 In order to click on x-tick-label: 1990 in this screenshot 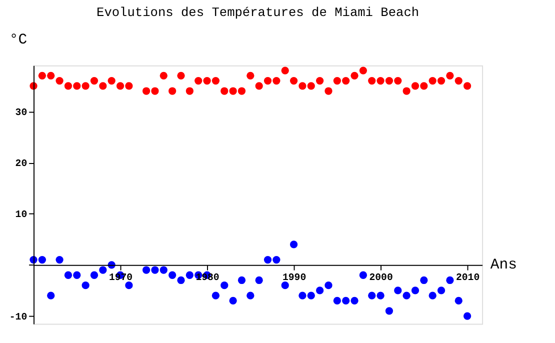, I will do `click(294, 278)`.